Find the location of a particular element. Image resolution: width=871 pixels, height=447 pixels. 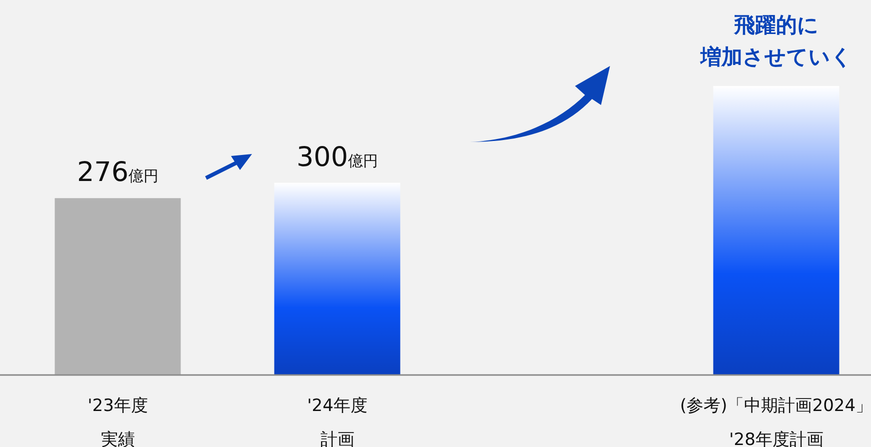

data-label: 300億円 is located at coordinates (337, 157).